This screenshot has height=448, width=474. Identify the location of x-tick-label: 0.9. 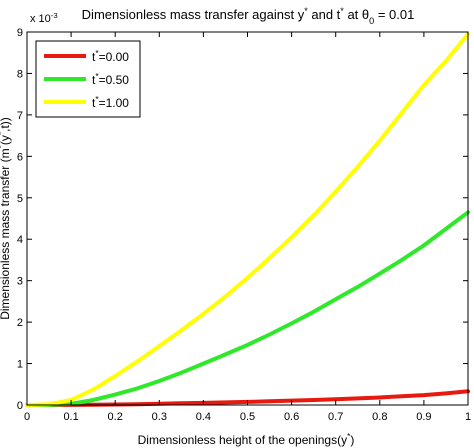
(423, 417).